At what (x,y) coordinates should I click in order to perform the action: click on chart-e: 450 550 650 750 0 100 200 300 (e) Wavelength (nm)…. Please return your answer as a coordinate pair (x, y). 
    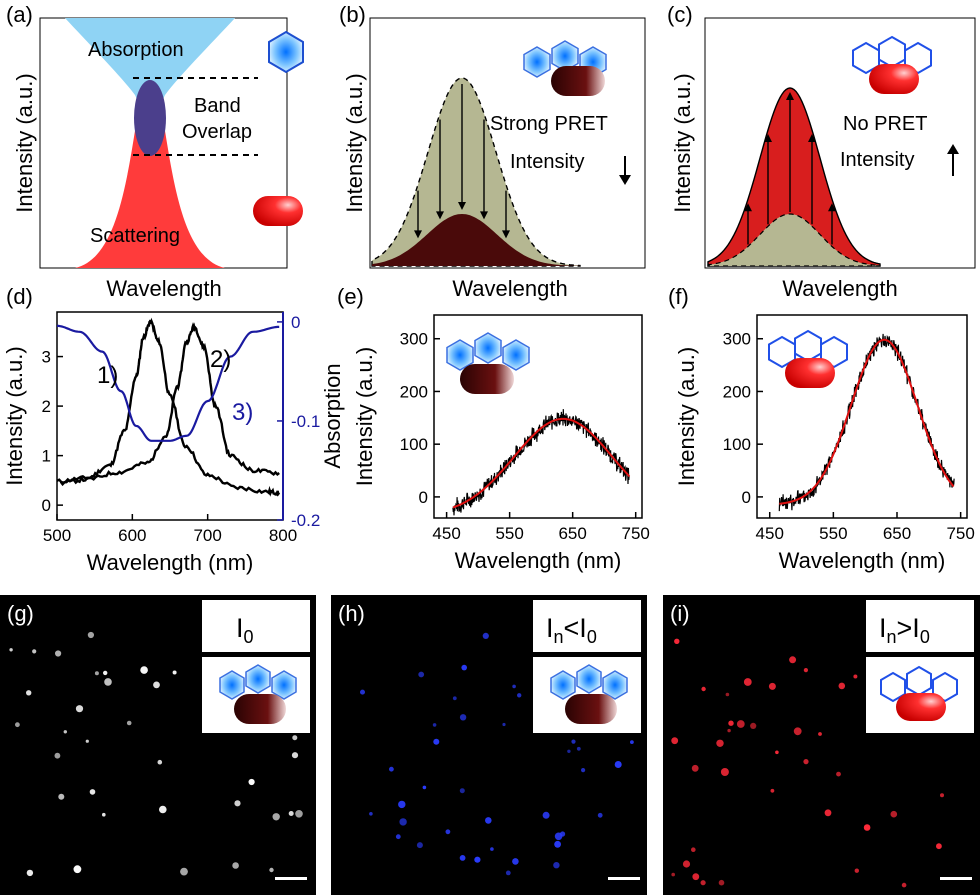
    Looking at the image, I should click on (493, 428).